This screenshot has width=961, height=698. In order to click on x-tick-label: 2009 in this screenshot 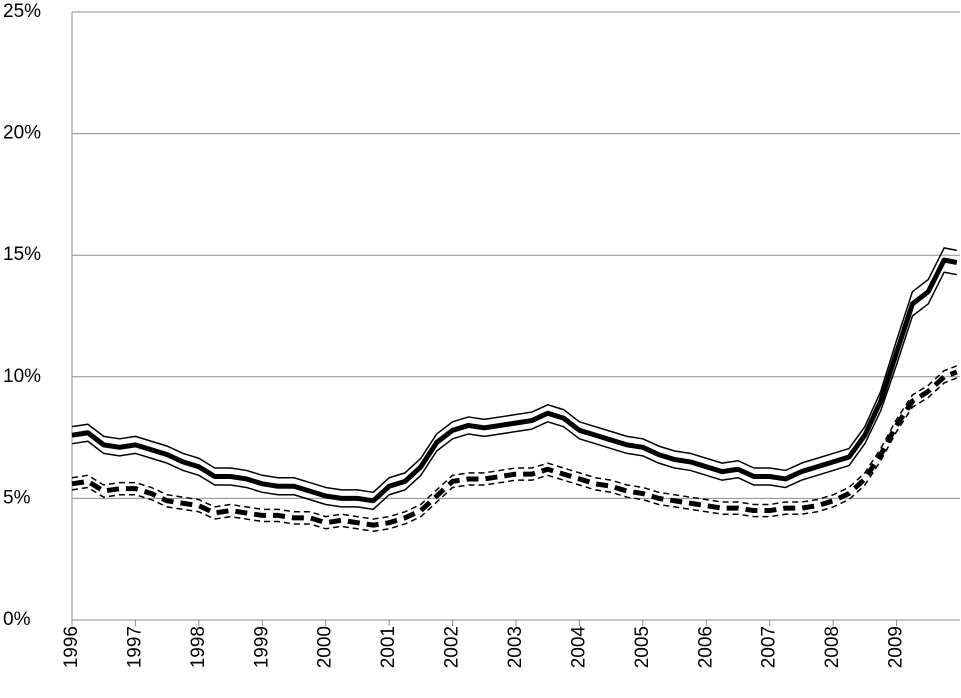, I will do `click(896, 647)`.